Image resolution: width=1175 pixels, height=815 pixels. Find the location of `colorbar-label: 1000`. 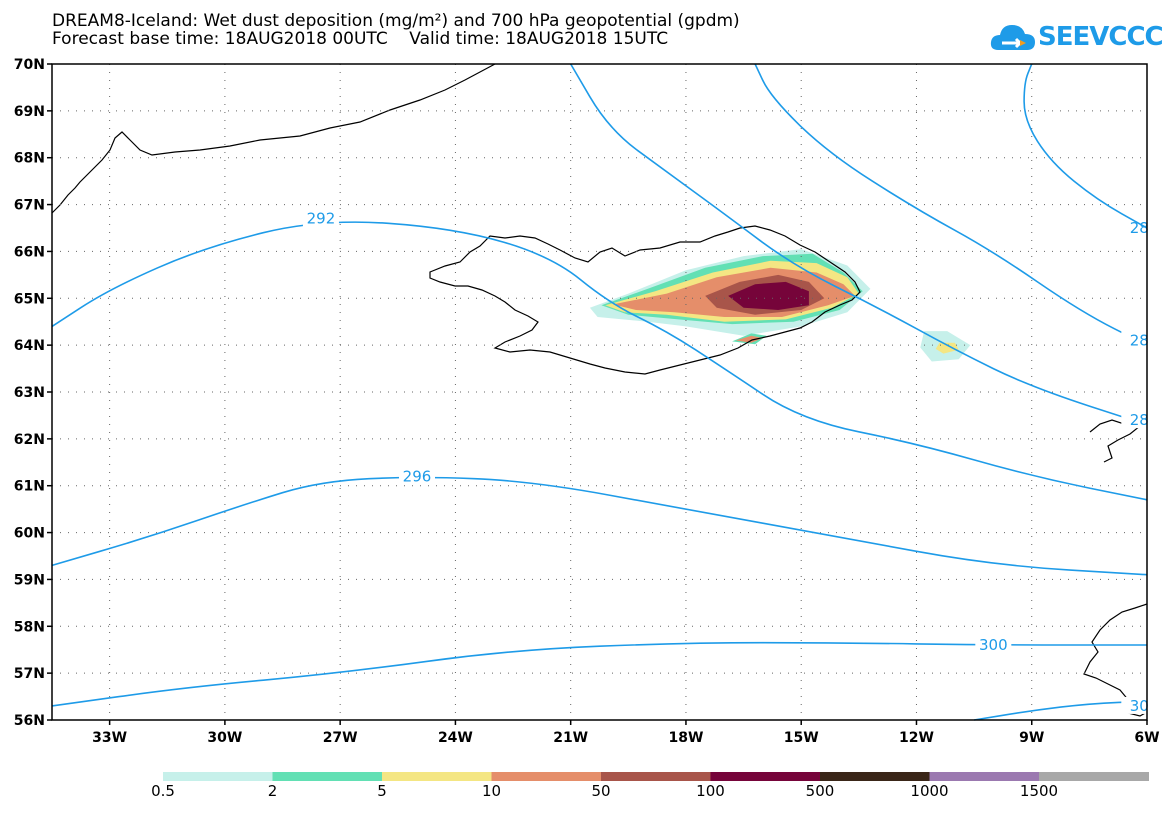

colorbar-label: 1000 is located at coordinates (929, 791).